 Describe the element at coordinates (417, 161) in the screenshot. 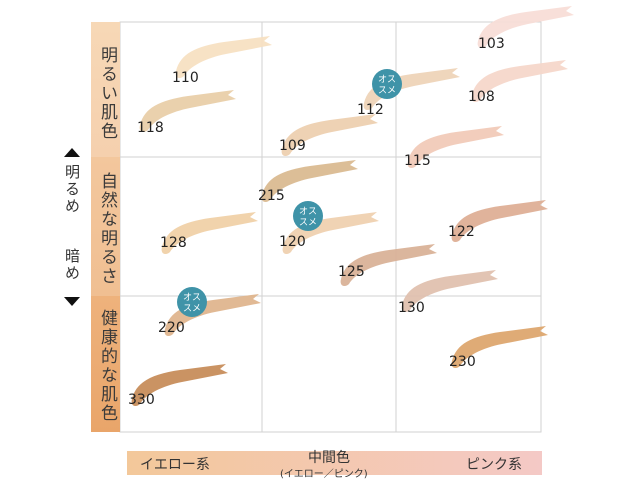

I see `shade-label-115: 115` at that location.